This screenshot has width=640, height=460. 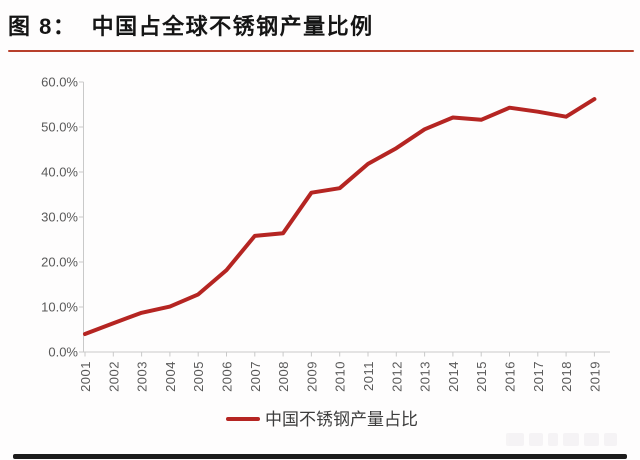 I want to click on x-axis-tick-label: 2008, so click(x=283, y=376).